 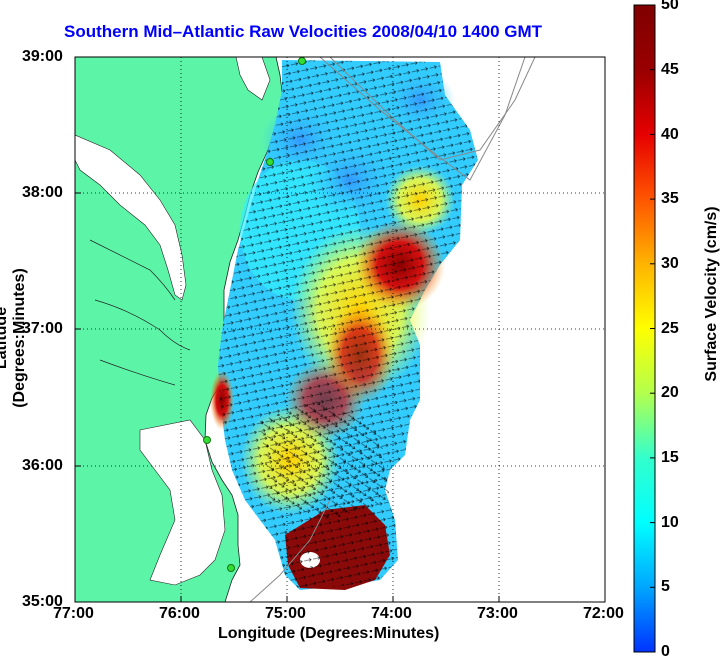 What do you see at coordinates (670, 457) in the screenshot?
I see `colorbar-tick-label: 15` at bounding box center [670, 457].